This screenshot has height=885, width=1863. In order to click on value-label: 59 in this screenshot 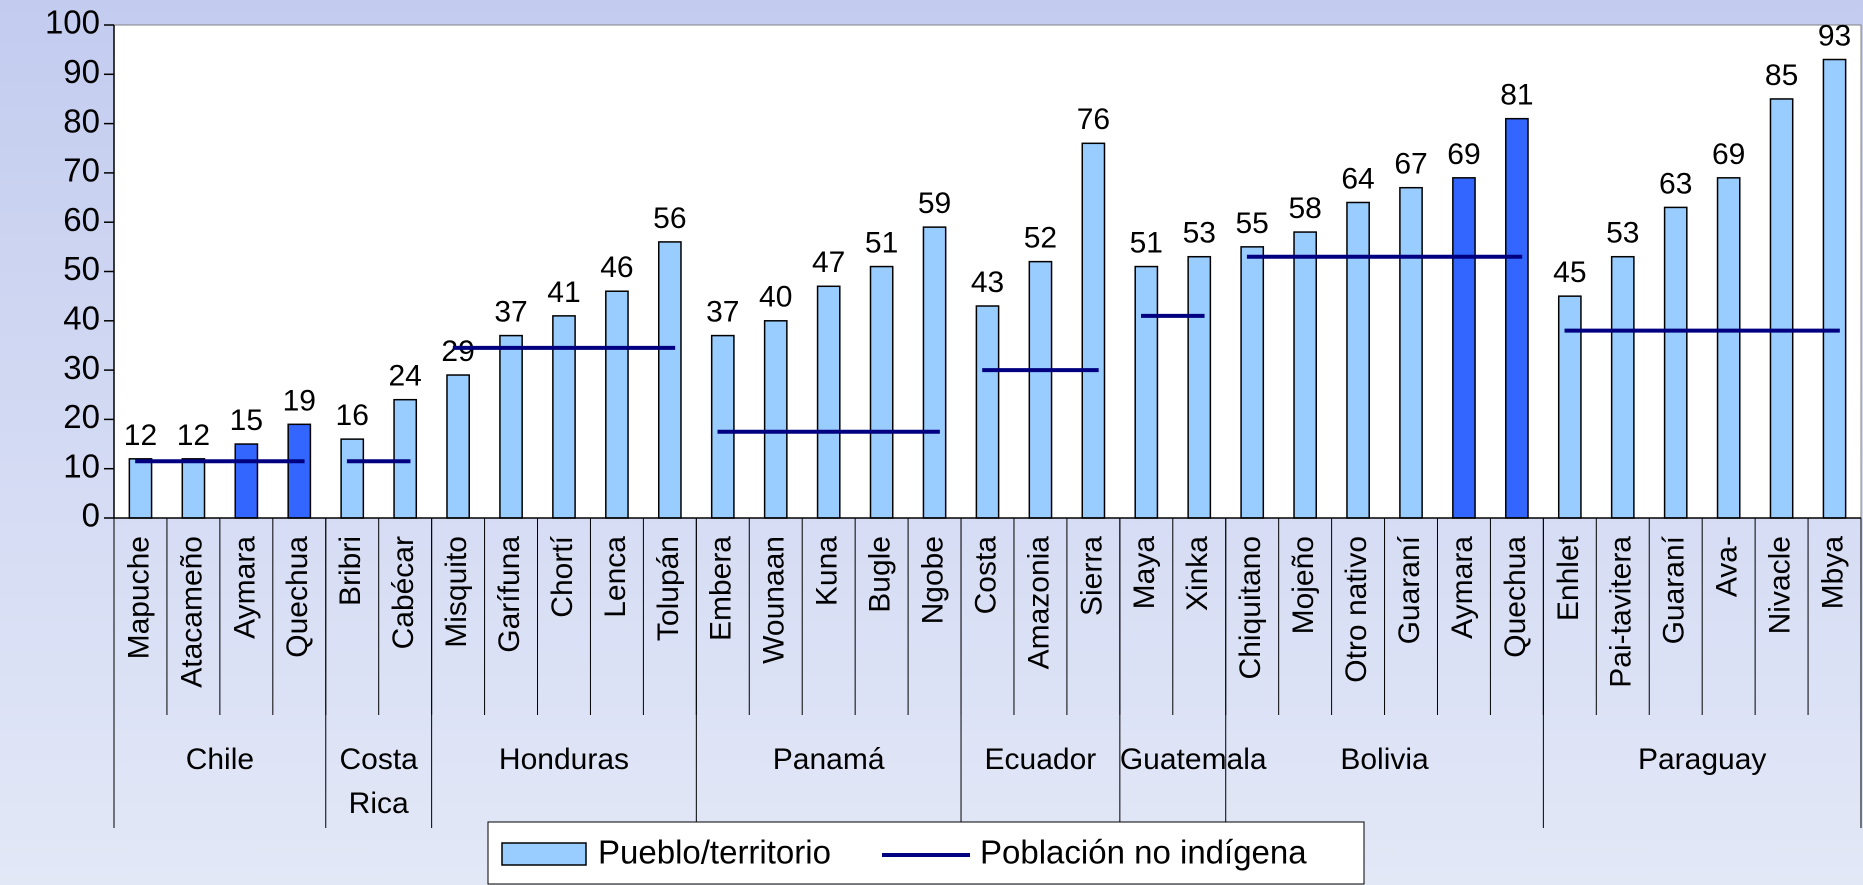, I will do `click(934, 203)`.